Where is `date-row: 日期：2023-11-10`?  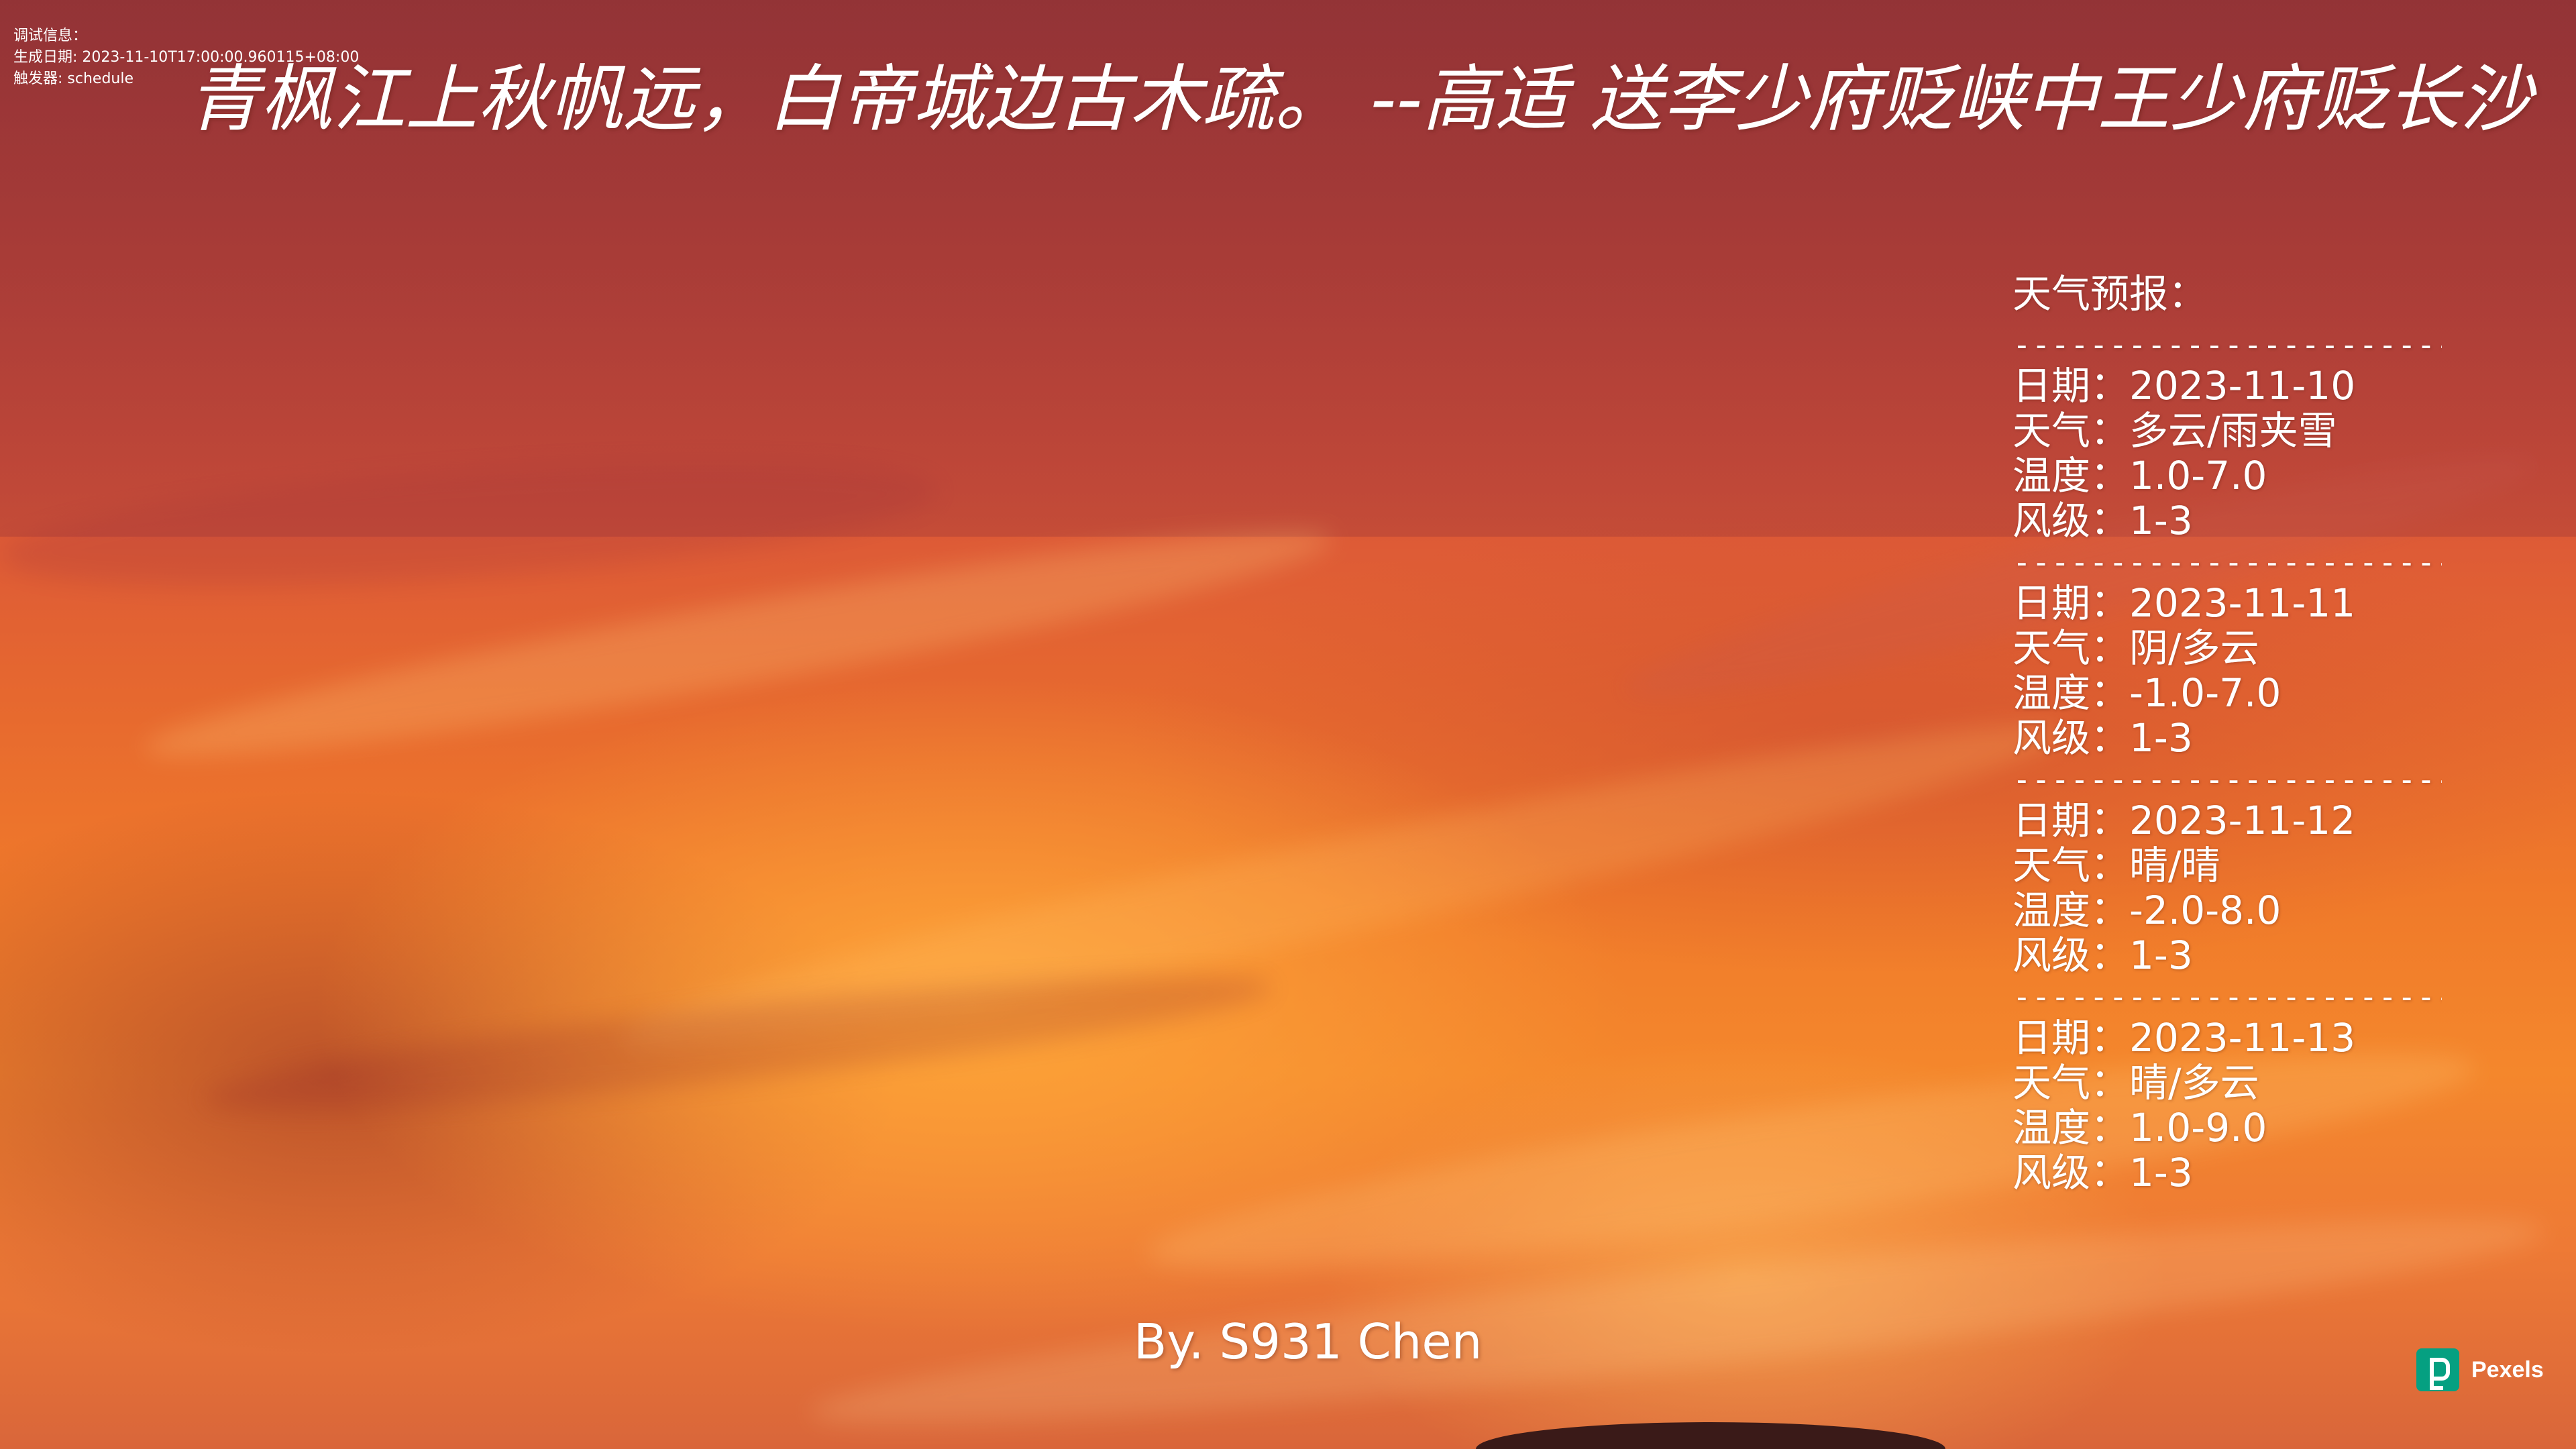
date-row: 日期：2023-11-10 is located at coordinates (2227, 386).